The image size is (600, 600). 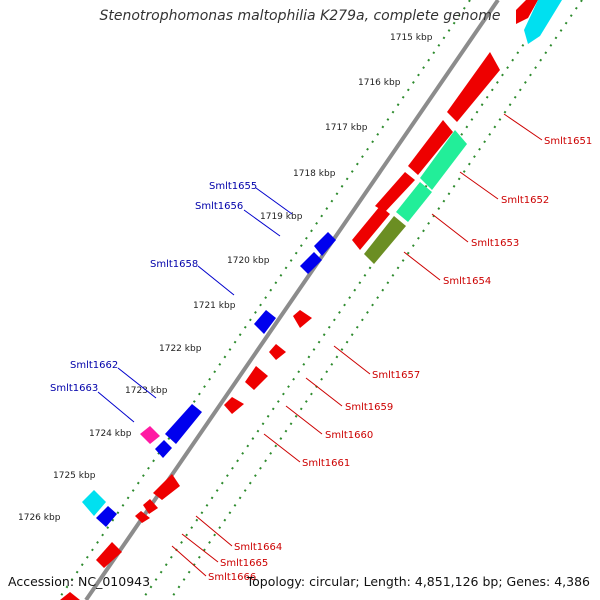 I want to click on gene-label: Smlt1665, so click(x=244, y=563).